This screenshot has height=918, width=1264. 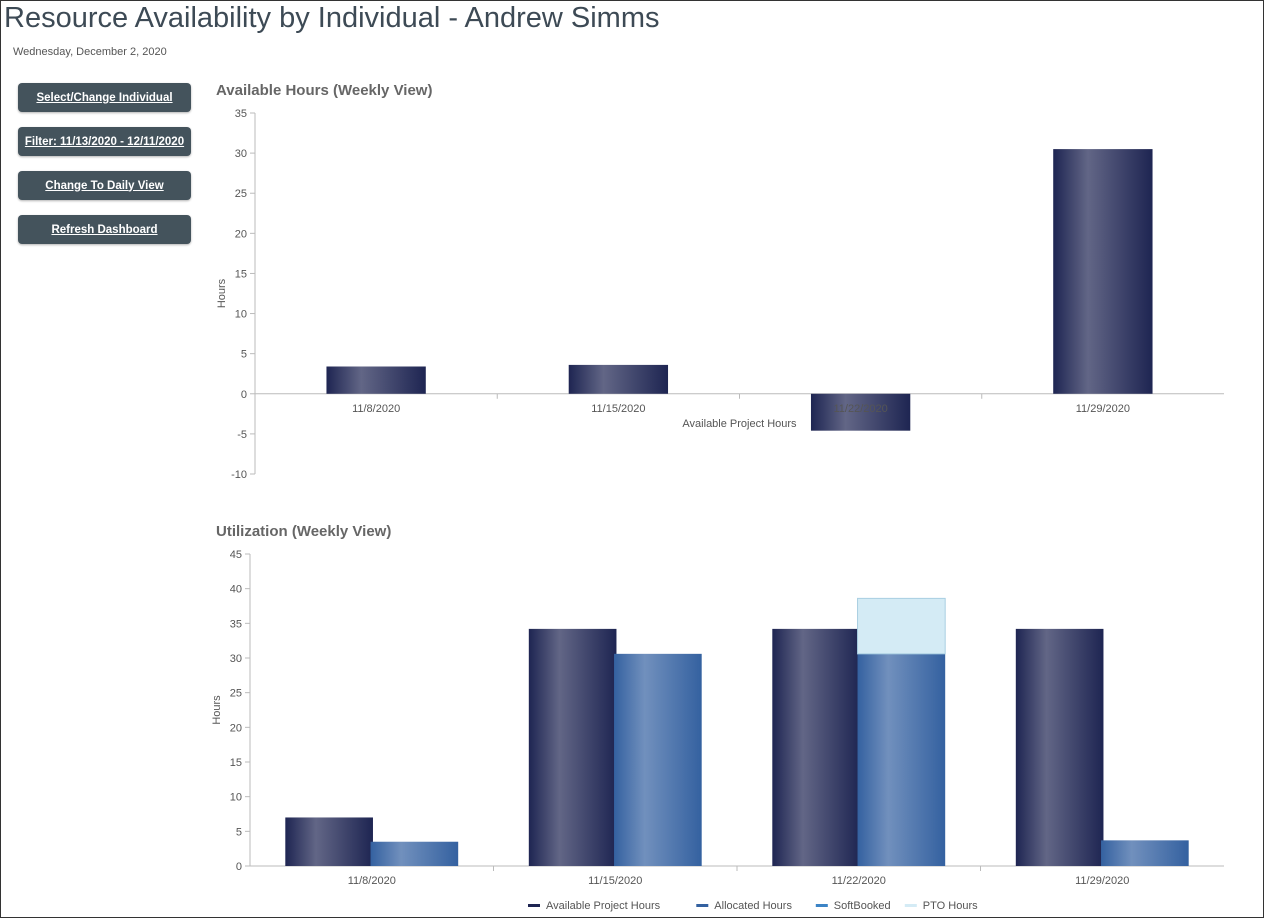 I want to click on refresh-dashboard-button: Refresh Dashboard, so click(x=104, y=229).